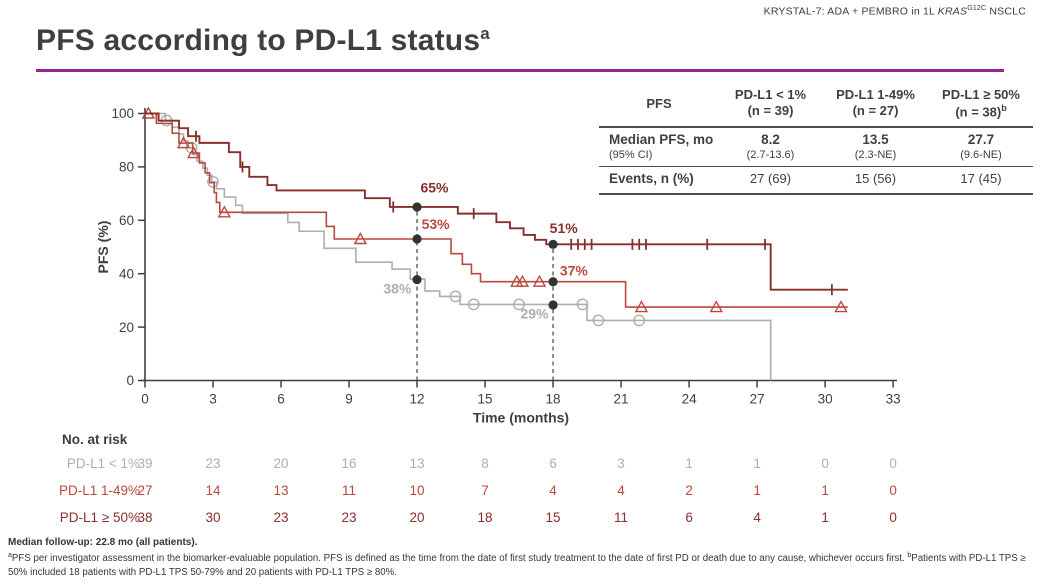  What do you see at coordinates (213, 490) in the screenshot?
I see `risk-value: 14` at bounding box center [213, 490].